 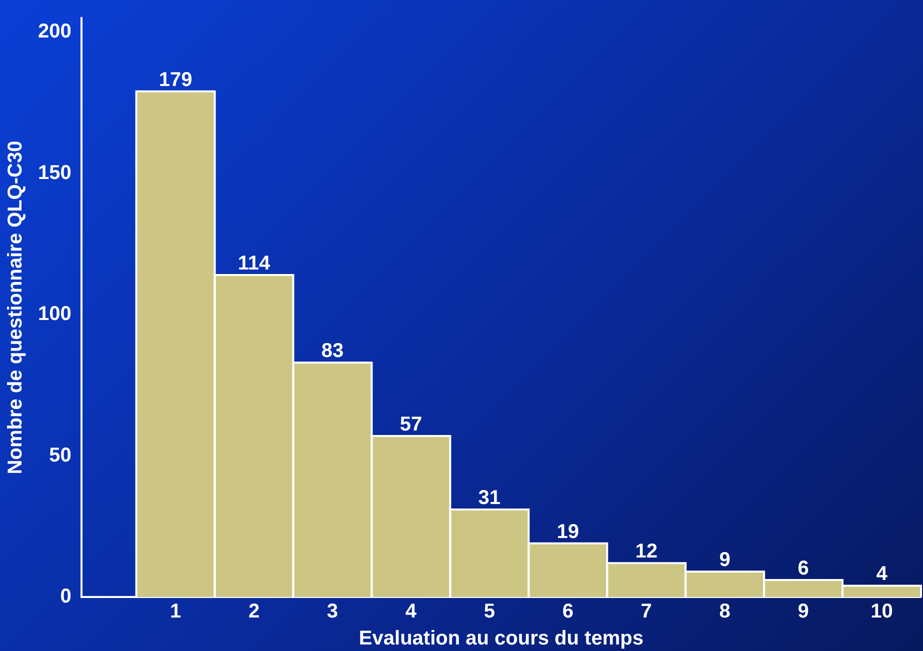 I want to click on x-tick-label: 10, so click(x=881, y=611).